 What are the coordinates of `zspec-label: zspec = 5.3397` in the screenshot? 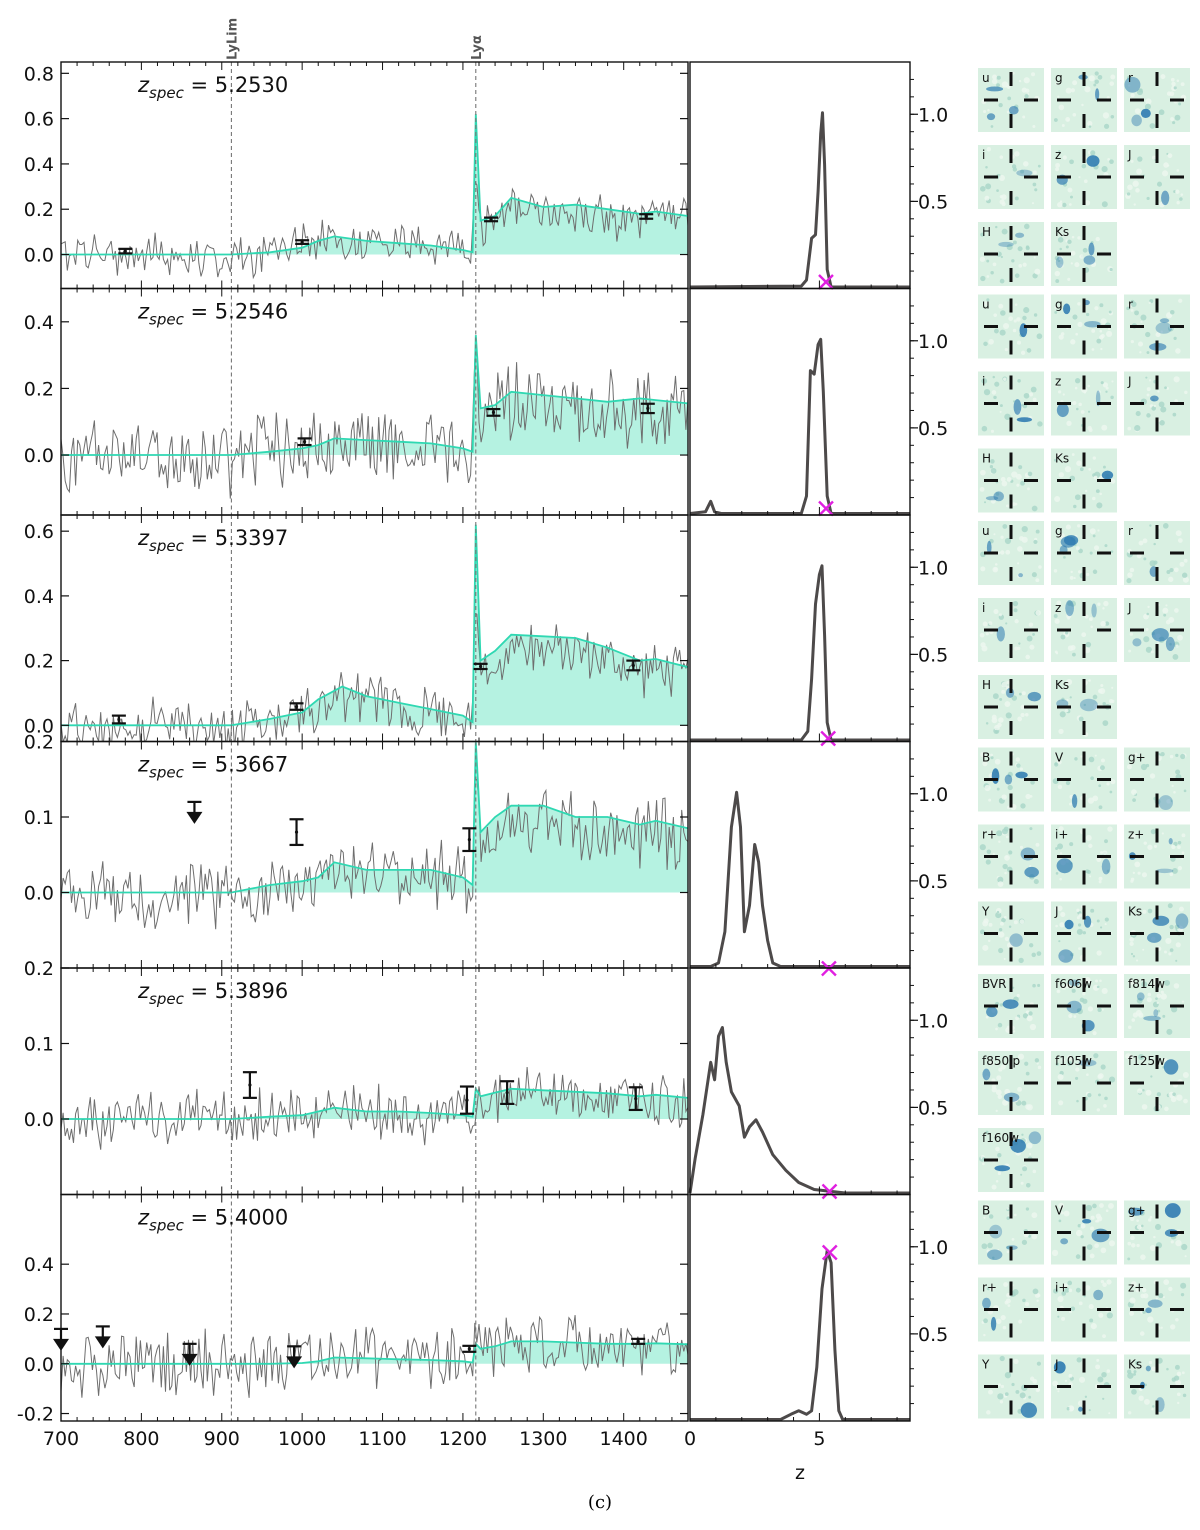 It's located at (212, 540).